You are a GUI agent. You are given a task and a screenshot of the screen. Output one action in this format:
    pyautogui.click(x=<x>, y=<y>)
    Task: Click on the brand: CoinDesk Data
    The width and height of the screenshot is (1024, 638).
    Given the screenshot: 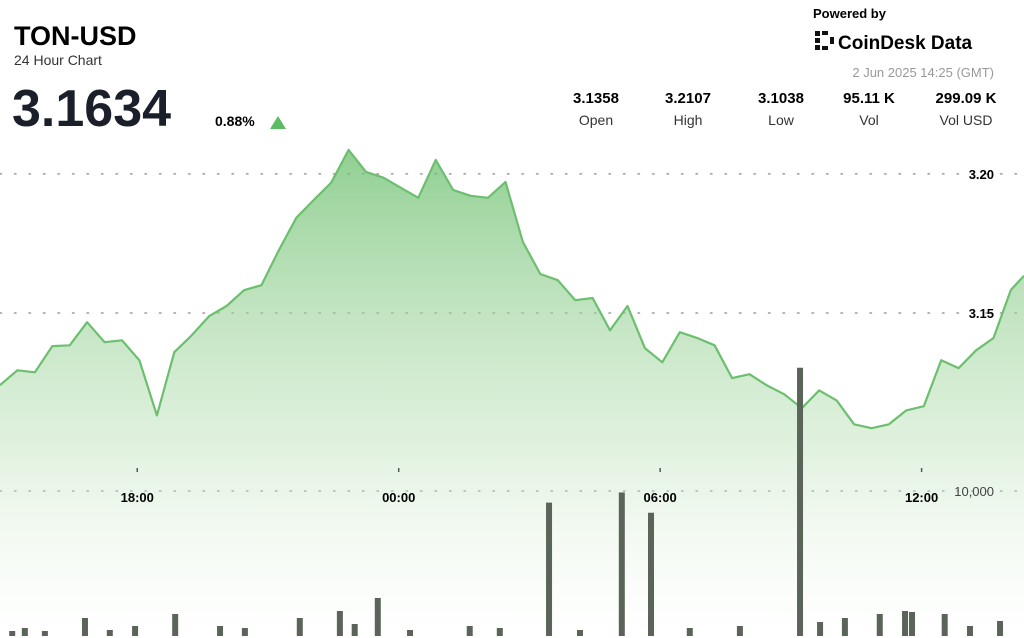 What is the action you would take?
    pyautogui.click(x=905, y=43)
    